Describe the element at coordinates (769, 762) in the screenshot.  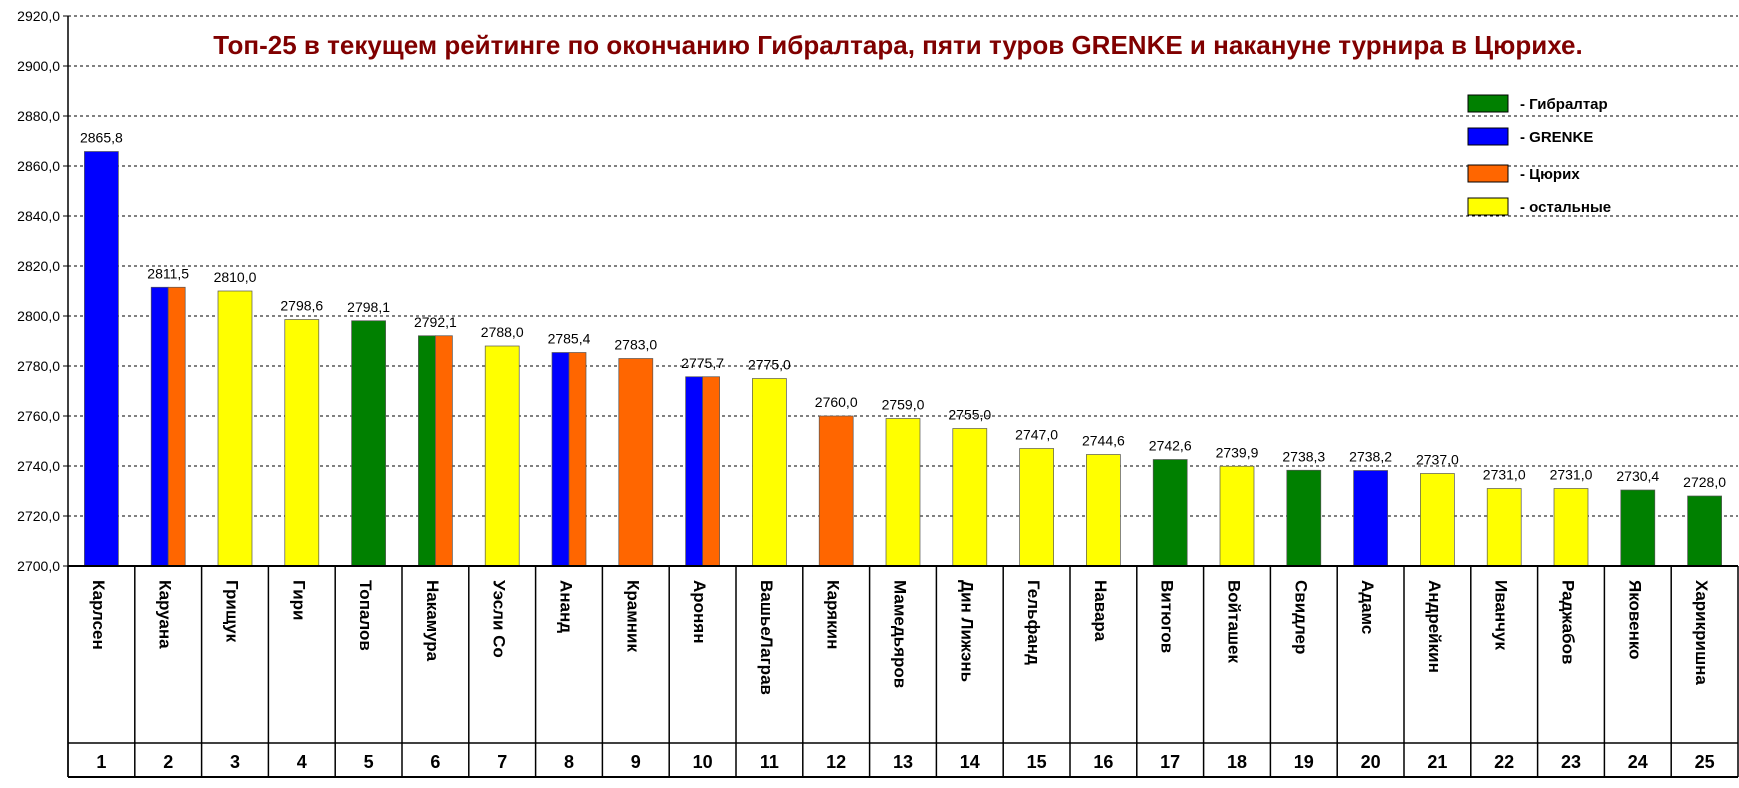
I see `rank-label: 11` at that location.